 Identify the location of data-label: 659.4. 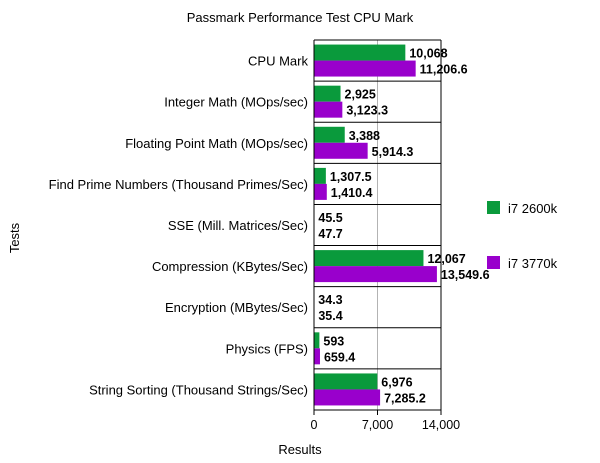
(339, 357).